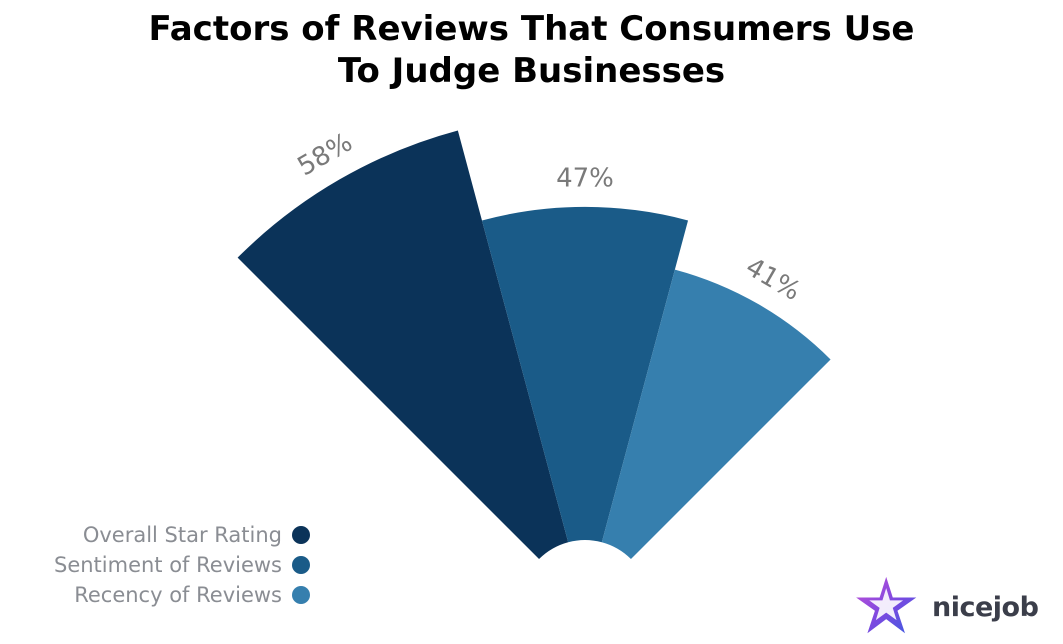 This screenshot has width=1063, height=644. I want to click on legend-label: Overall Star Rating, so click(182, 535).